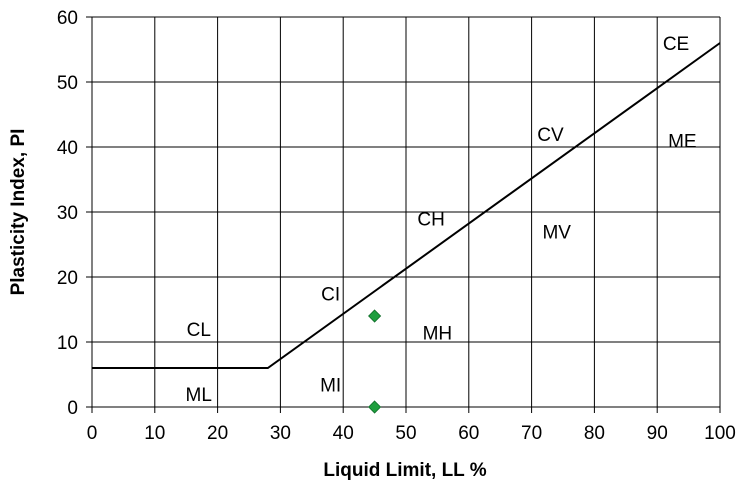 The width and height of the screenshot is (741, 488). Describe the element at coordinates (556, 233) in the screenshot. I see `zone-label-mv: MV` at that location.